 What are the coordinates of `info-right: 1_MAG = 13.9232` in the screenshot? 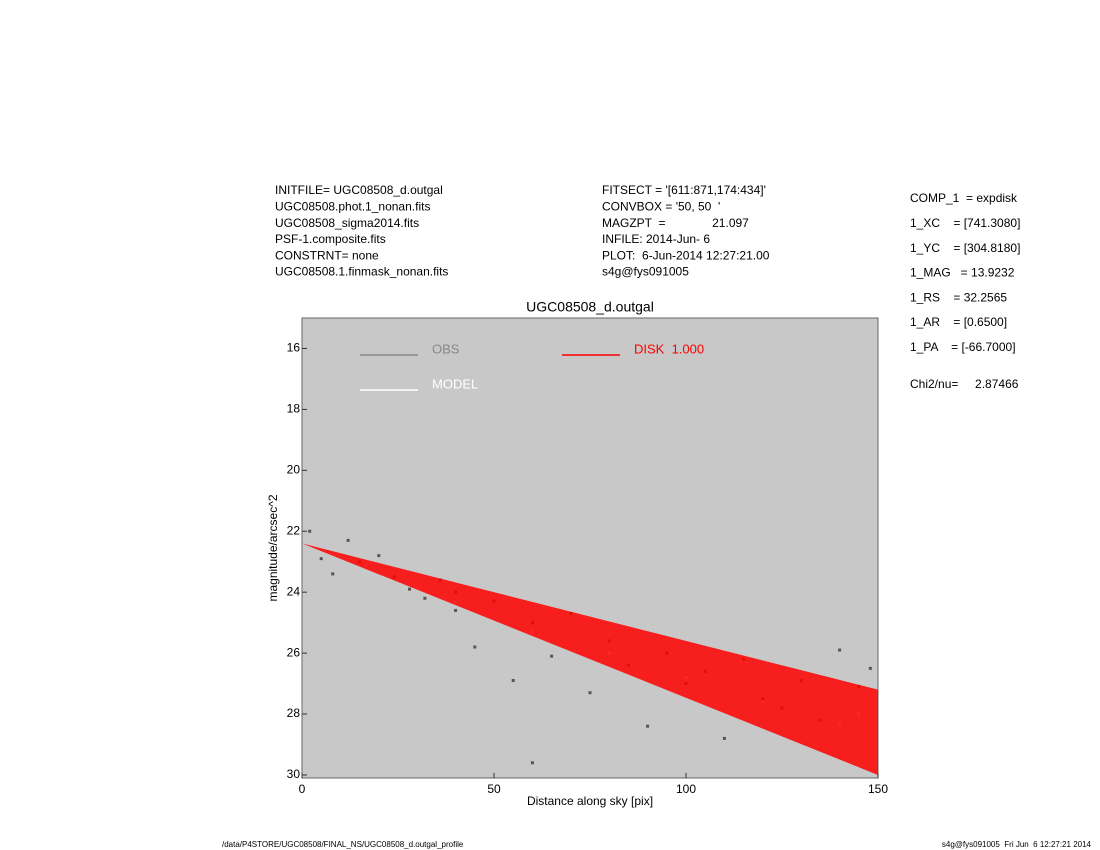 It's located at (962, 273).